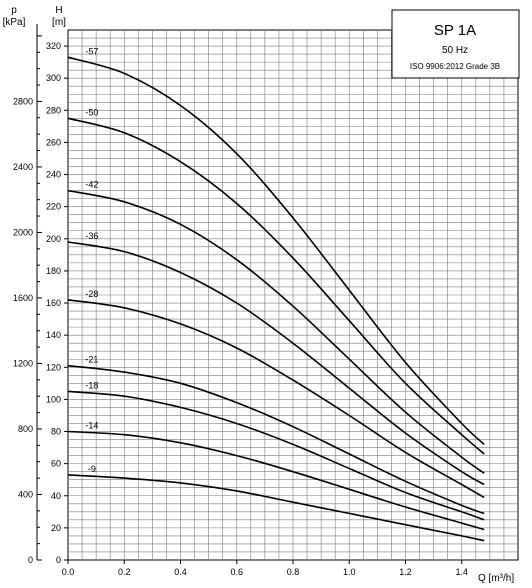 The height and width of the screenshot is (588, 532). Describe the element at coordinates (25, 494) in the screenshot. I see `pressure-axis-tick-label: 400` at that location.